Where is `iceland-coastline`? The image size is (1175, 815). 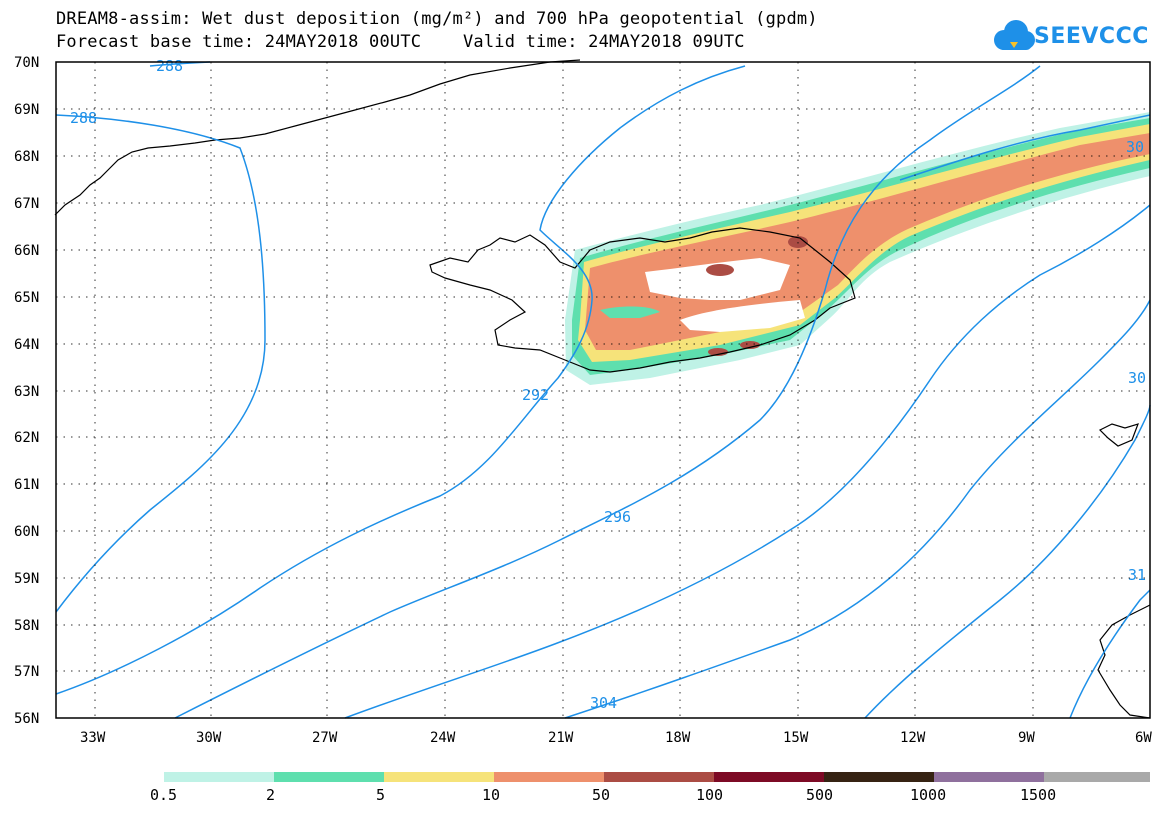
iceland-coastline is located at coordinates (642, 300).